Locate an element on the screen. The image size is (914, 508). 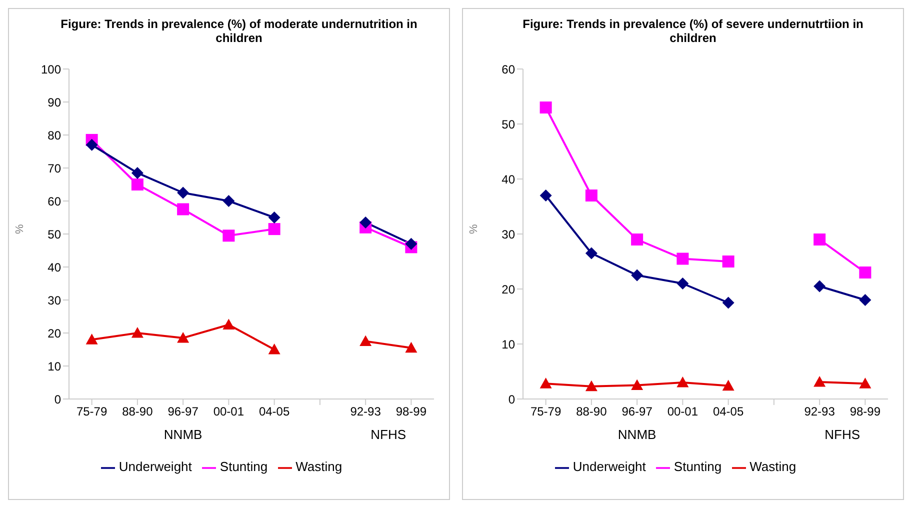
y-tick-label: 90 is located at coordinates (55, 102).